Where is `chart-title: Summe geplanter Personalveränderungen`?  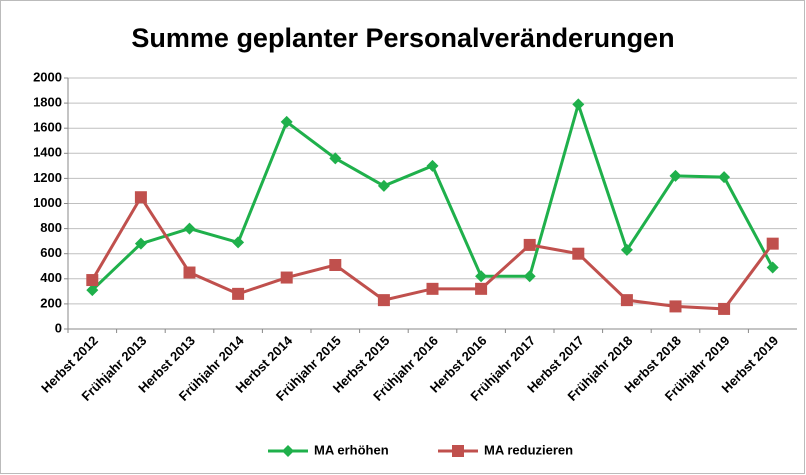
chart-title: Summe geplanter Personalveränderungen is located at coordinates (402, 38).